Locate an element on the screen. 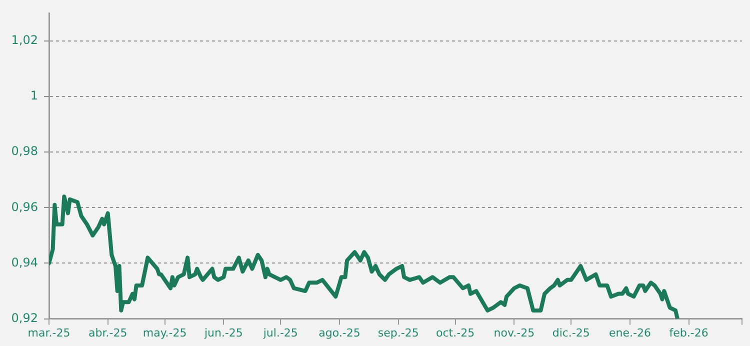  y-tick-label: 0,94 is located at coordinates (24, 262).